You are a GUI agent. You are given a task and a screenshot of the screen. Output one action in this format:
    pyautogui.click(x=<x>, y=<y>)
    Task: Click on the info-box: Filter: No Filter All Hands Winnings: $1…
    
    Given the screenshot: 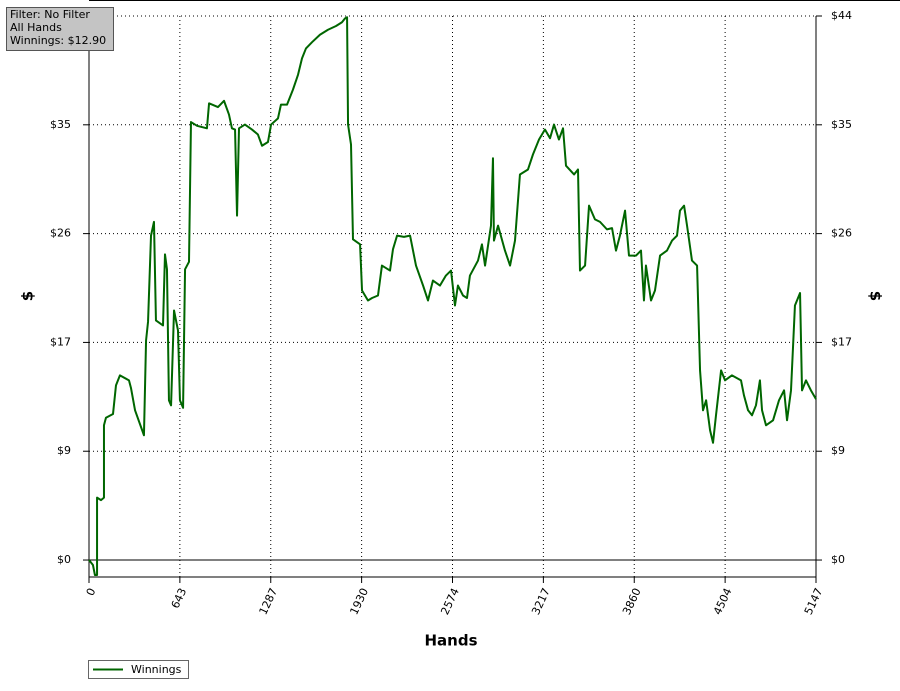 What is the action you would take?
    pyautogui.click(x=60, y=29)
    